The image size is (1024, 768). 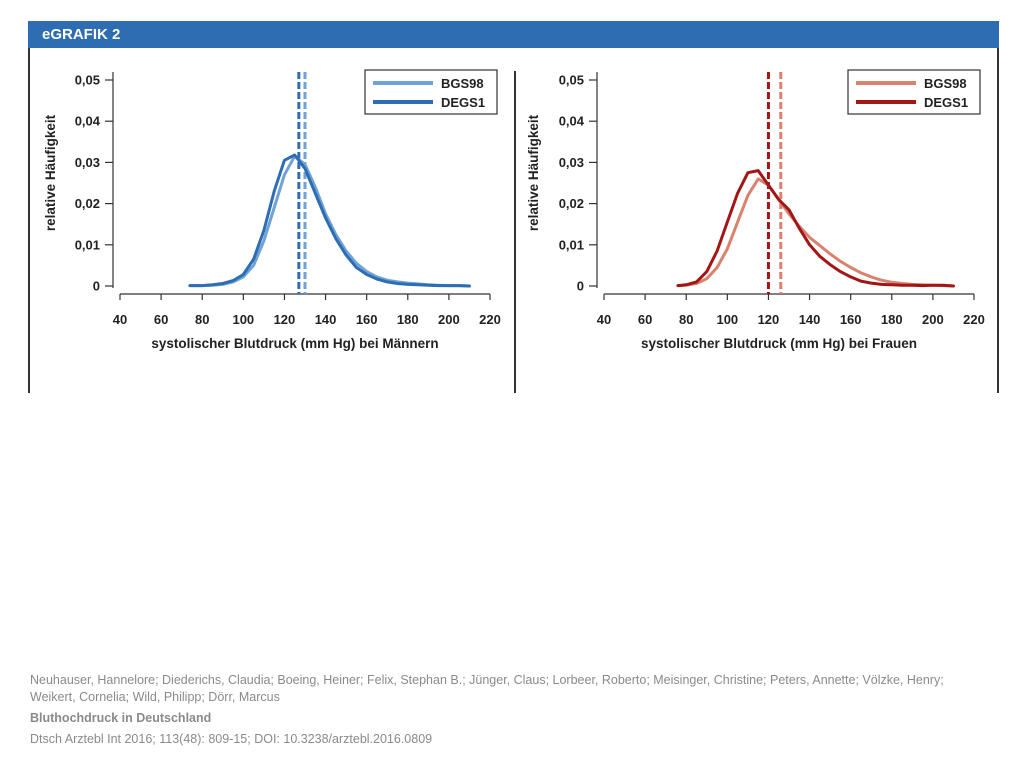 I want to click on men-series-line-degs1, so click(x=329, y=220).